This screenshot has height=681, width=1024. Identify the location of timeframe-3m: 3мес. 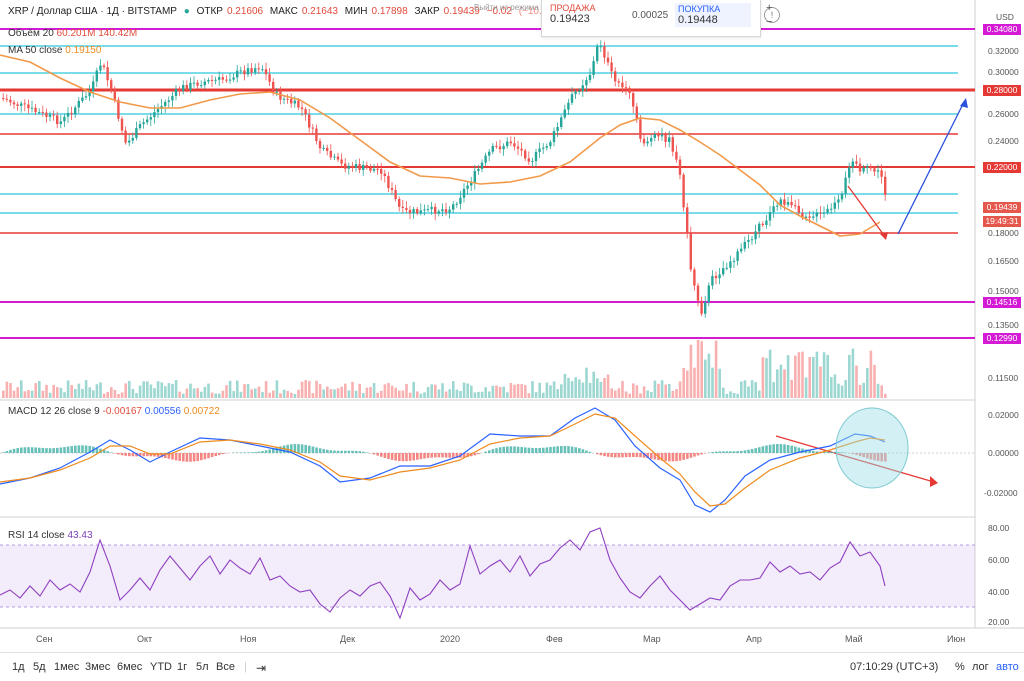
(97, 667).